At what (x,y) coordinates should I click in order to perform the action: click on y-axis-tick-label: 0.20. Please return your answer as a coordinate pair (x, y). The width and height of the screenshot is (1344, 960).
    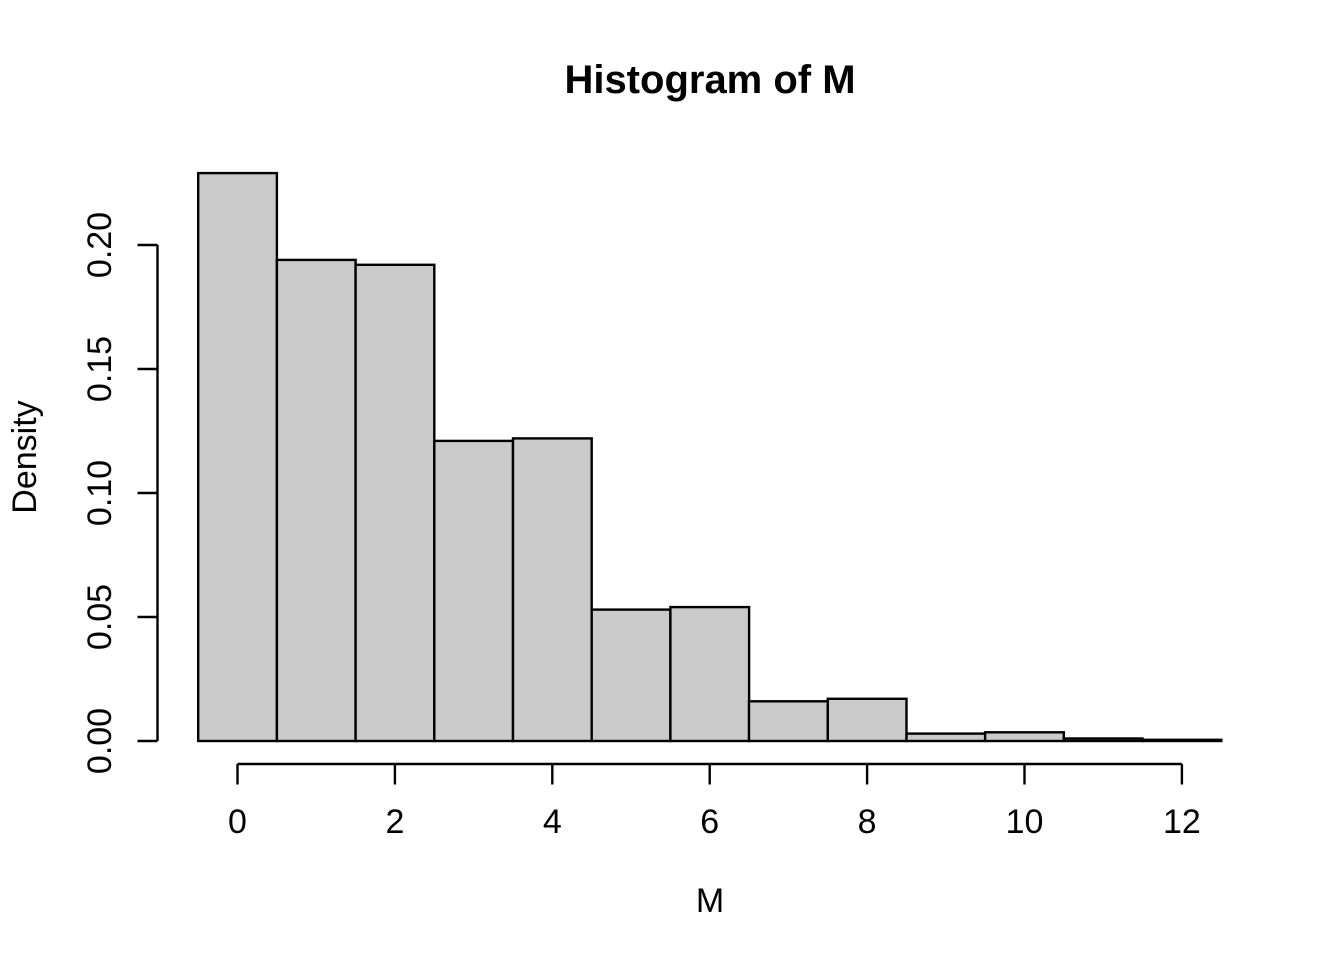
    Looking at the image, I should click on (100, 245).